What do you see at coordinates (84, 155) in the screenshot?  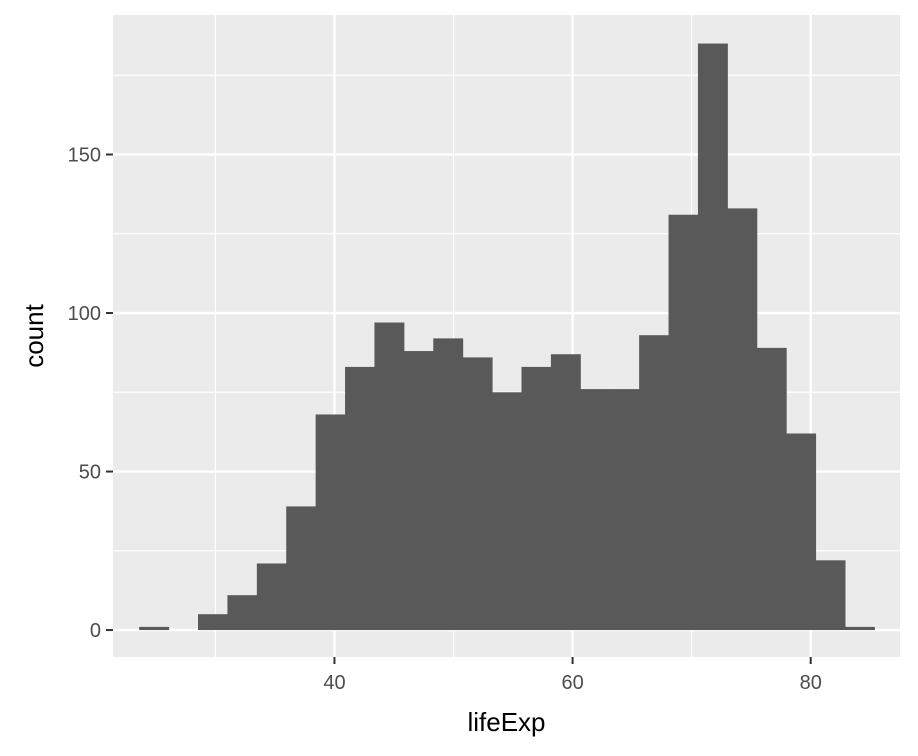 I see `y-tick-label: 150` at bounding box center [84, 155].